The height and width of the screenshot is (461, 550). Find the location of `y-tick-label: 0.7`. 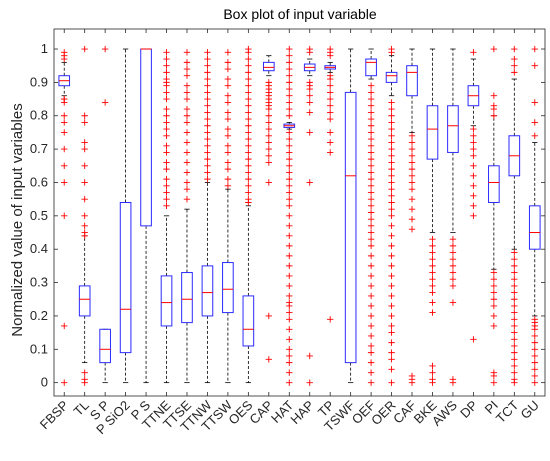

y-tick-label: 0.7 is located at coordinates (39, 148).